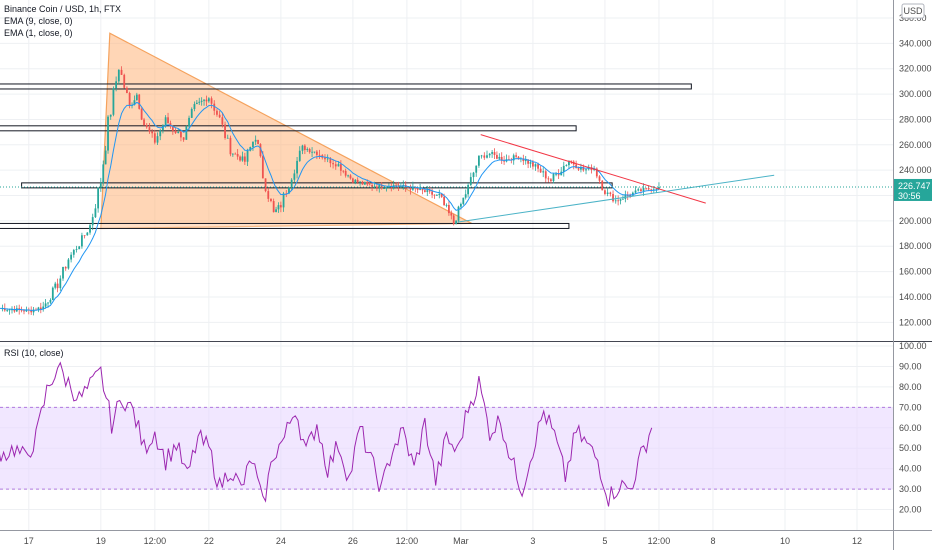 The width and height of the screenshot is (932, 550). Describe the element at coordinates (909, 196) in the screenshot. I see `countdown-timer: 30:56` at that location.